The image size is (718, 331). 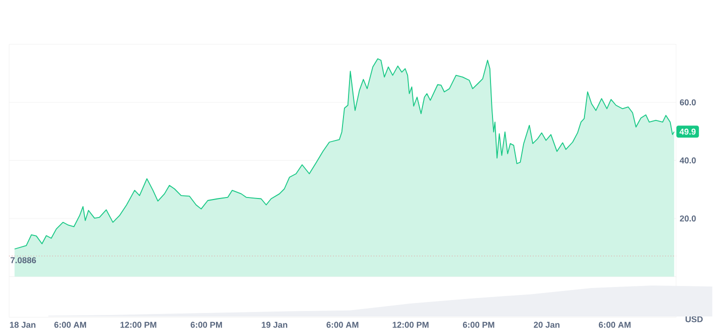 I want to click on y-tick-label: 20.0, so click(x=688, y=218).